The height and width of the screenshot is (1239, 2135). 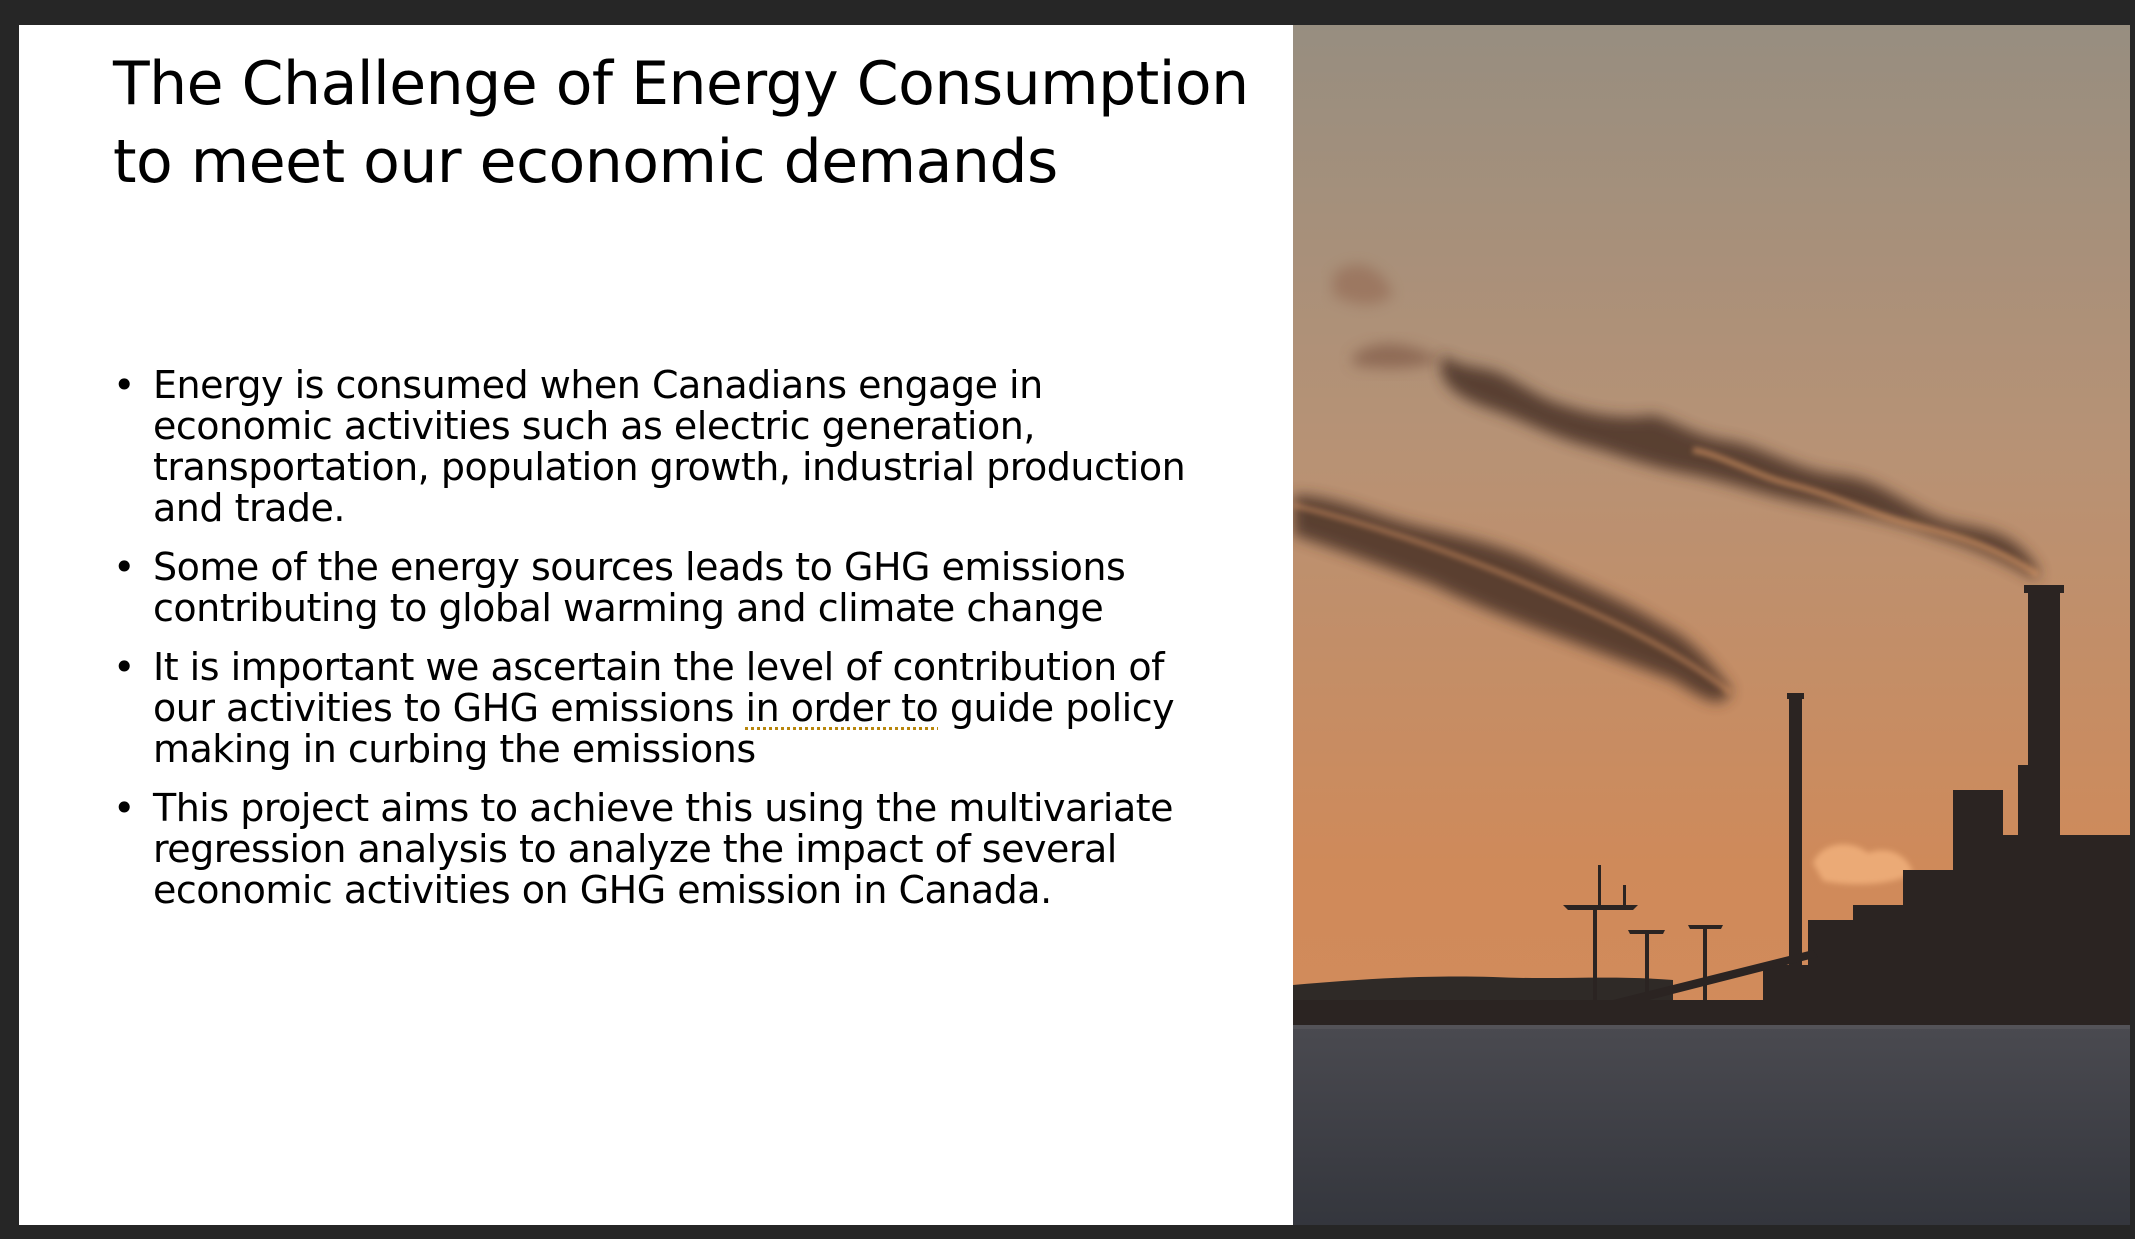 I want to click on steam-puff, so click(x=1863, y=864).